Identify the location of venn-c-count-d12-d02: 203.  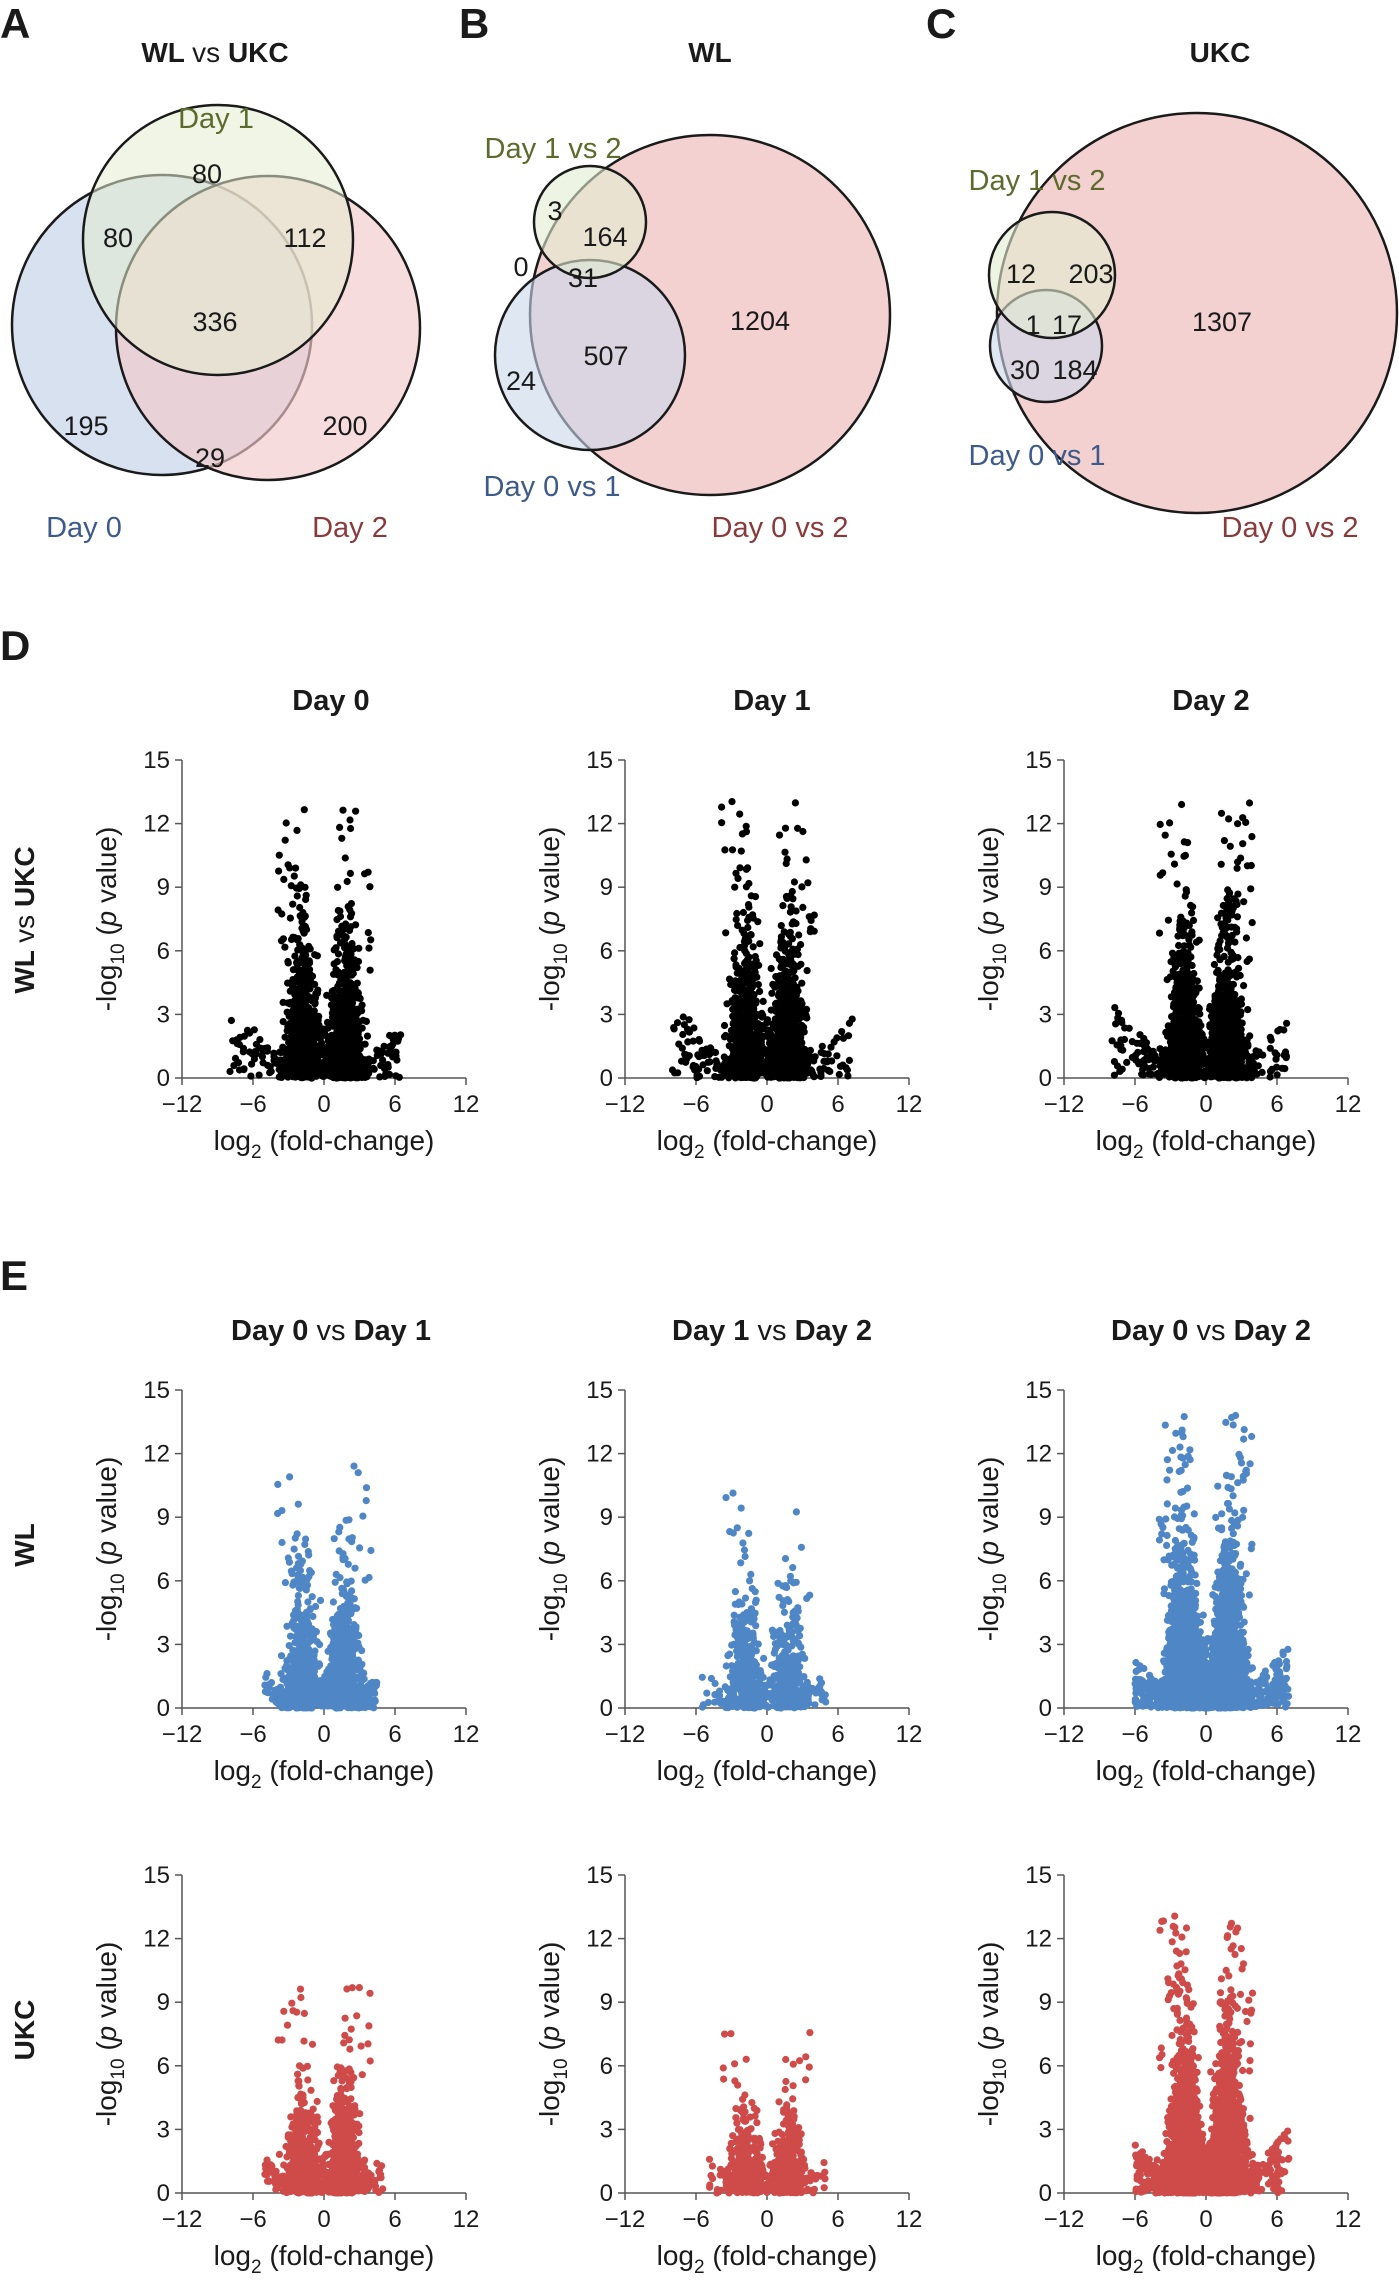
(1090, 274).